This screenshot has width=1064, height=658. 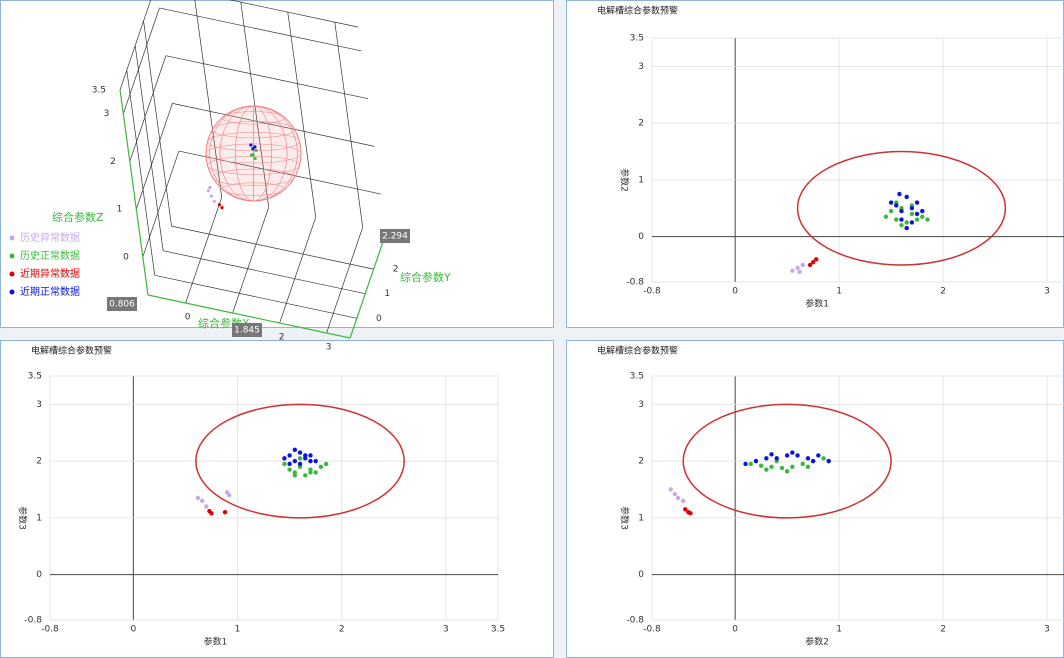 What do you see at coordinates (253, 153) in the screenshot?
I see `sphere-latitude` at bounding box center [253, 153].